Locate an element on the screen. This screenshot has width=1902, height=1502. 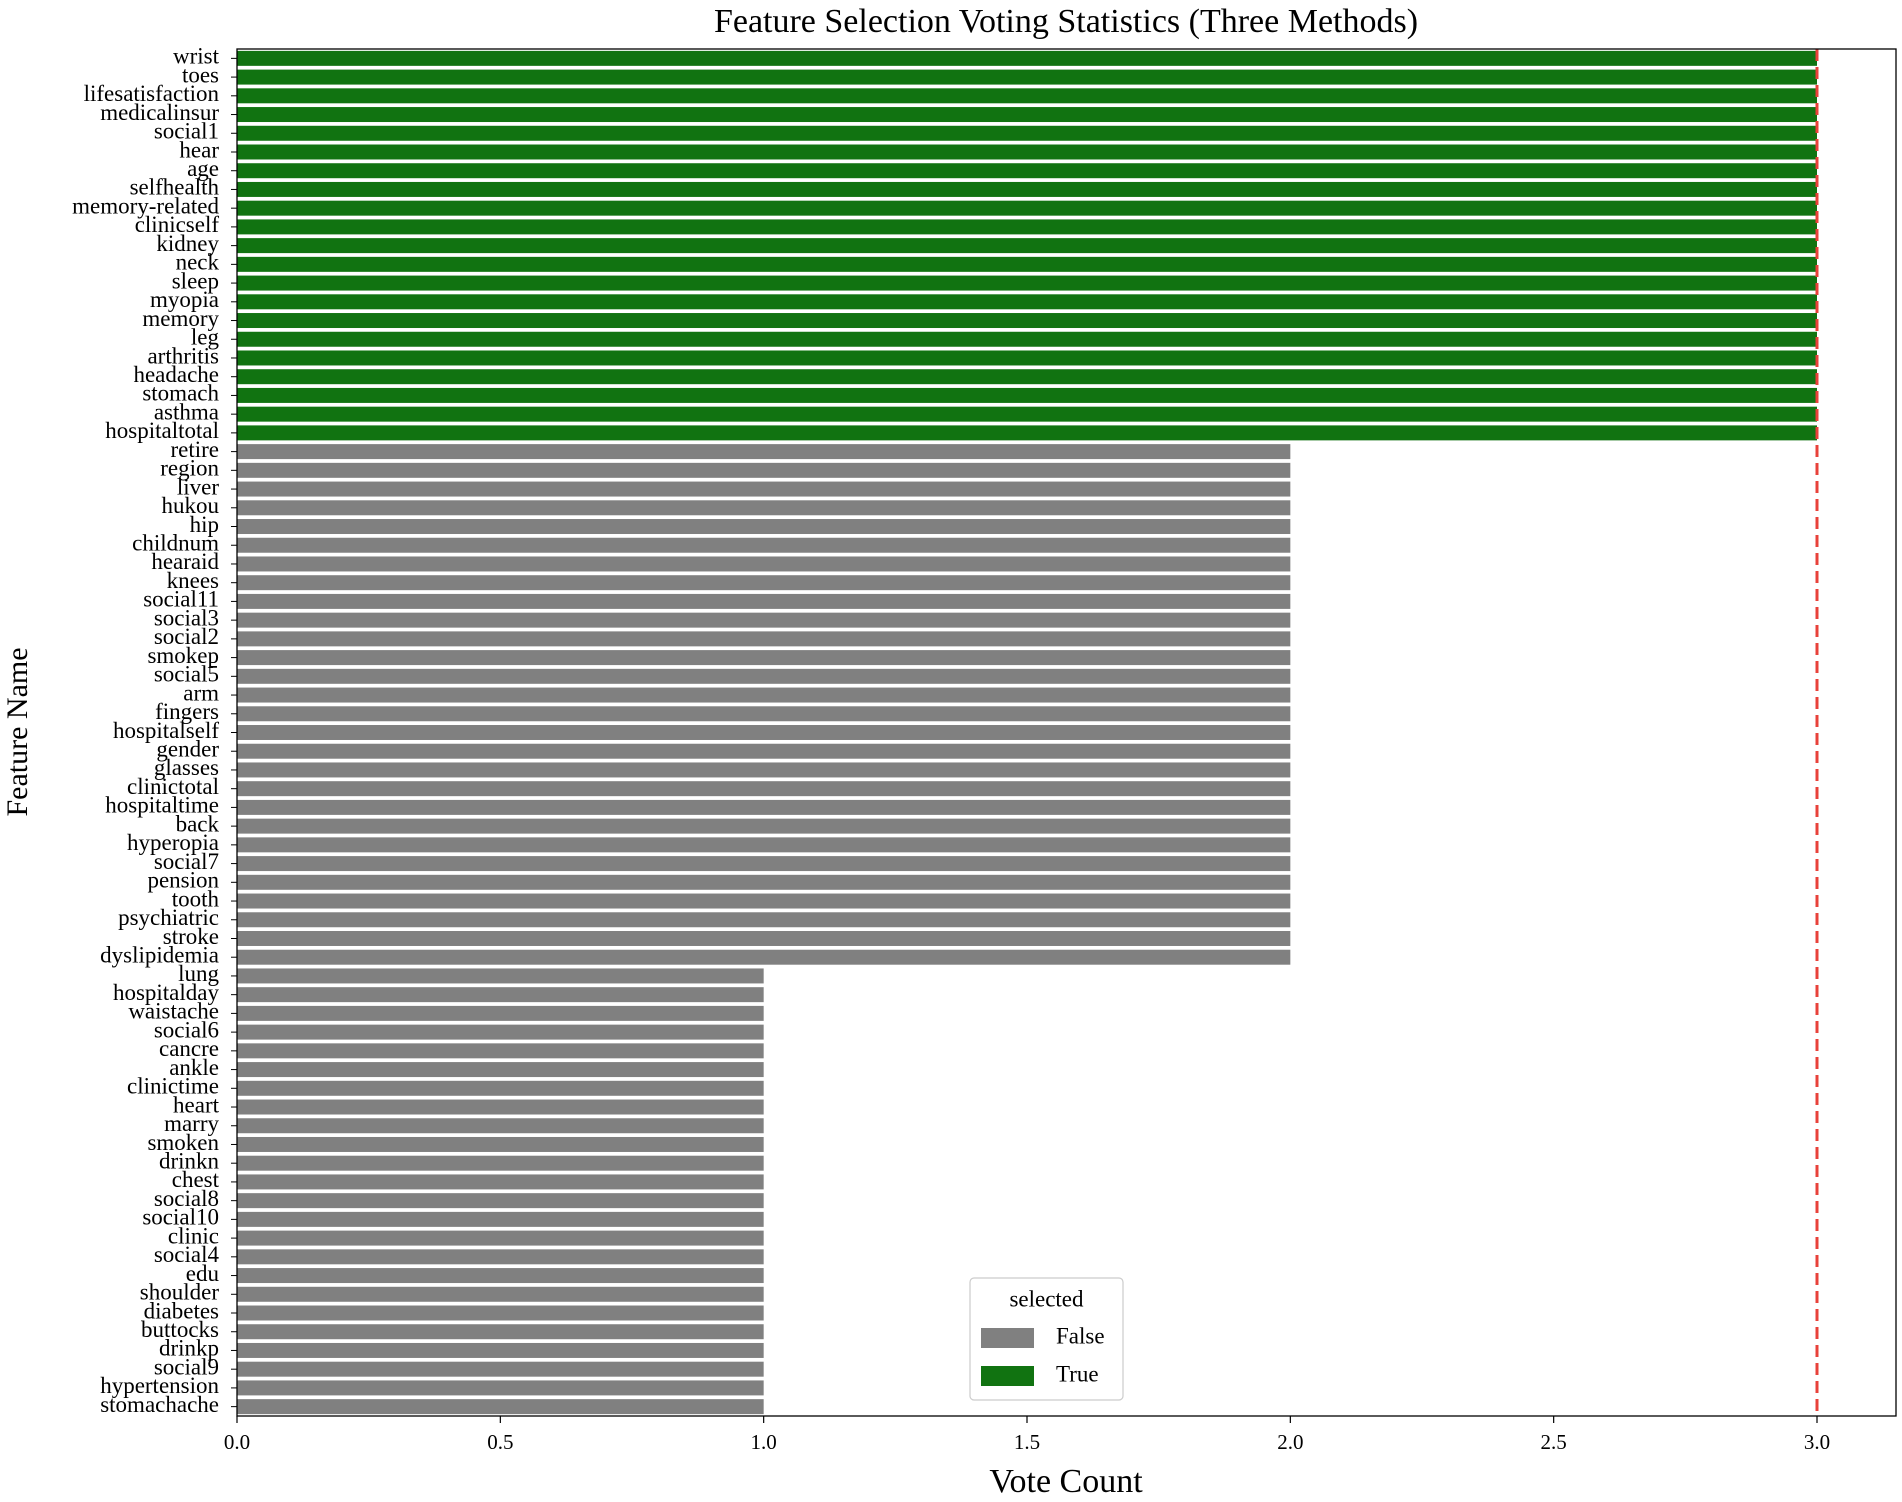
y-tick-label: gender is located at coordinates (187, 749).